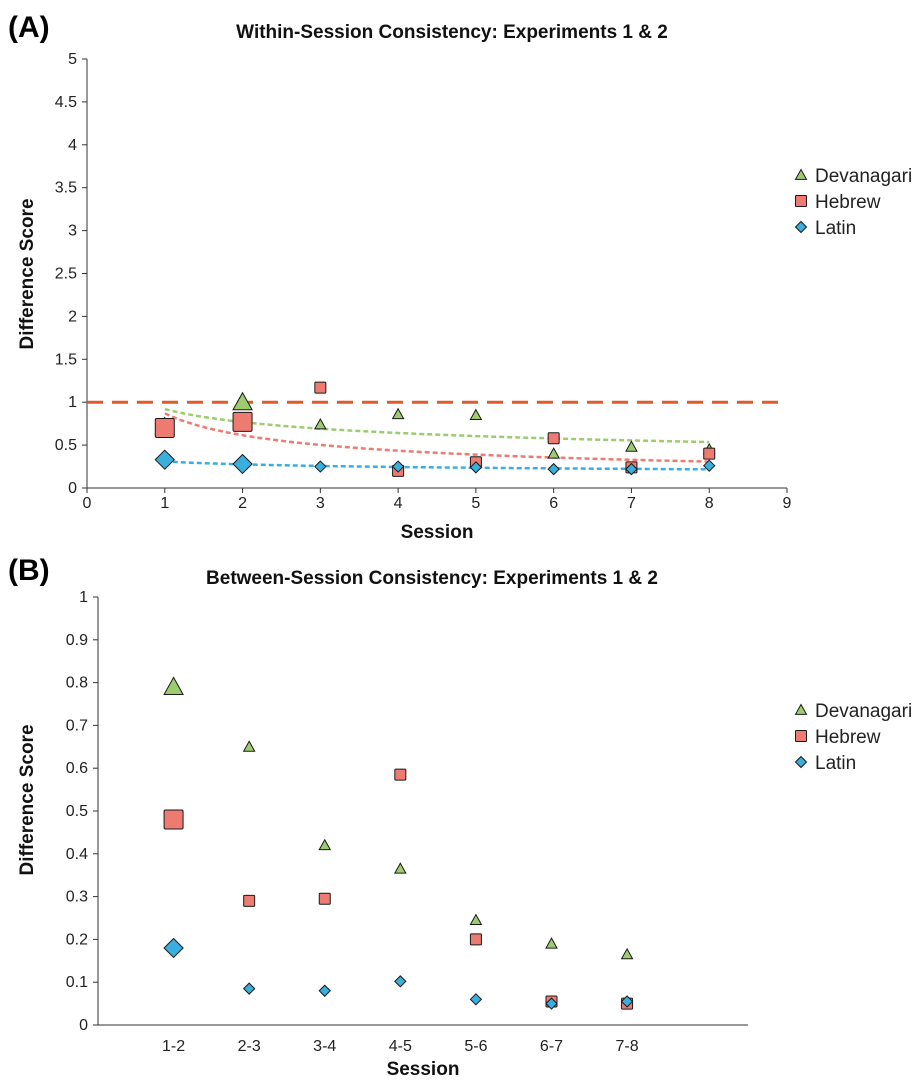 The image size is (912, 1081). Describe the element at coordinates (801, 709) in the screenshot. I see `panel-b-legend-devanagari-marker` at that location.